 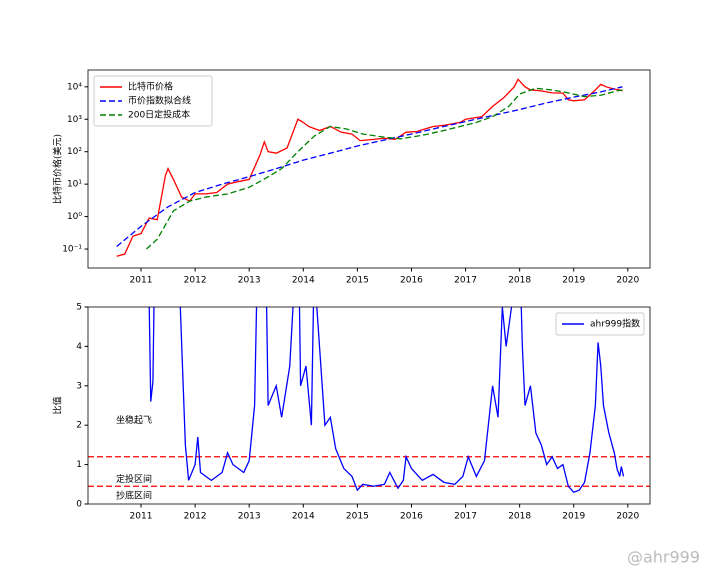 What do you see at coordinates (79, 465) in the screenshot?
I see `y-tick-label: 1` at bounding box center [79, 465].